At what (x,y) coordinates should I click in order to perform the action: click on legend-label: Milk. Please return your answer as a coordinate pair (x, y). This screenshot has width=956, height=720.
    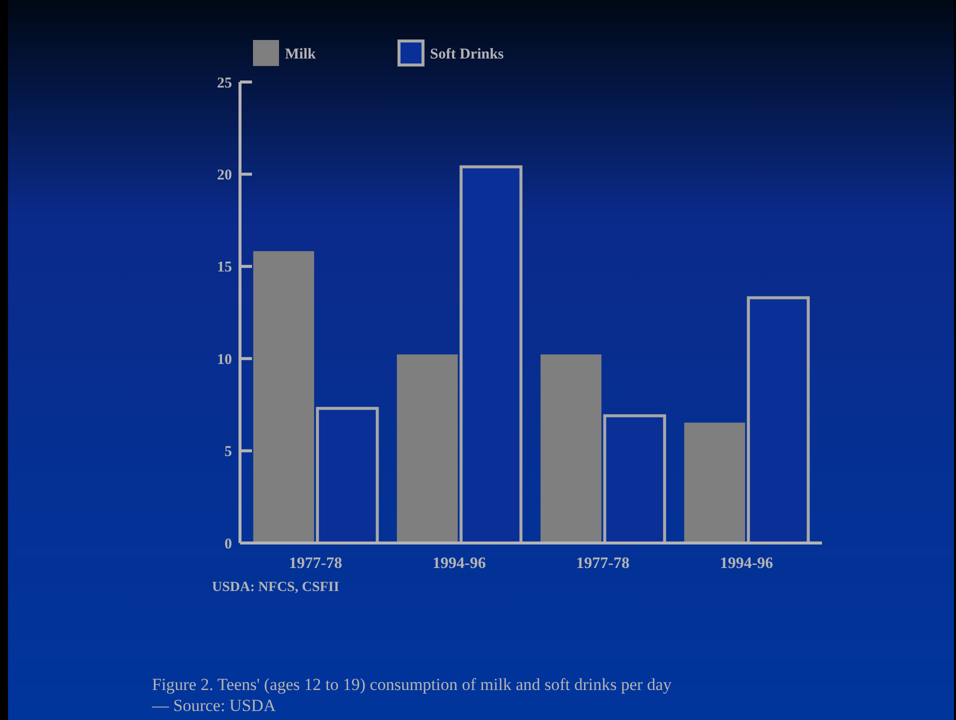
    Looking at the image, I should click on (300, 54).